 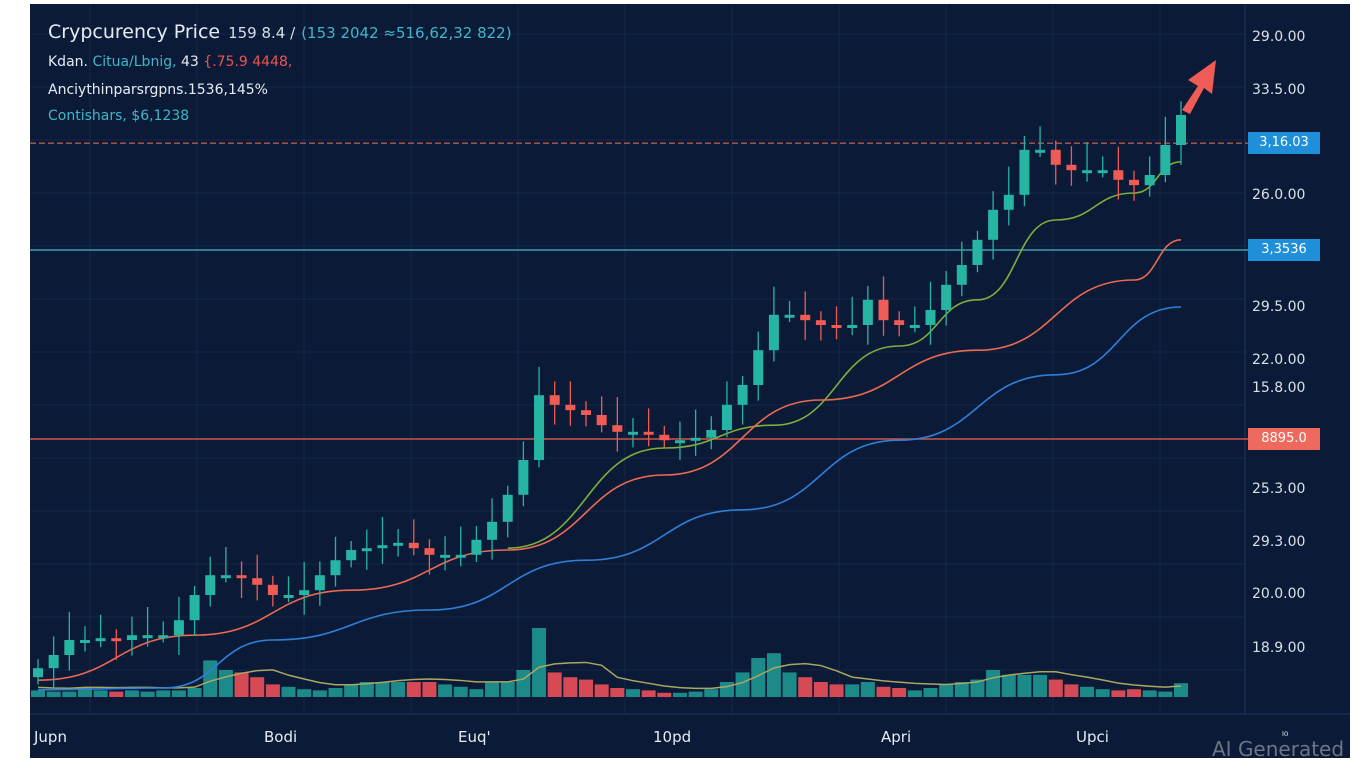 I want to click on info-change: {.75.9 4448,, so click(x=248, y=62).